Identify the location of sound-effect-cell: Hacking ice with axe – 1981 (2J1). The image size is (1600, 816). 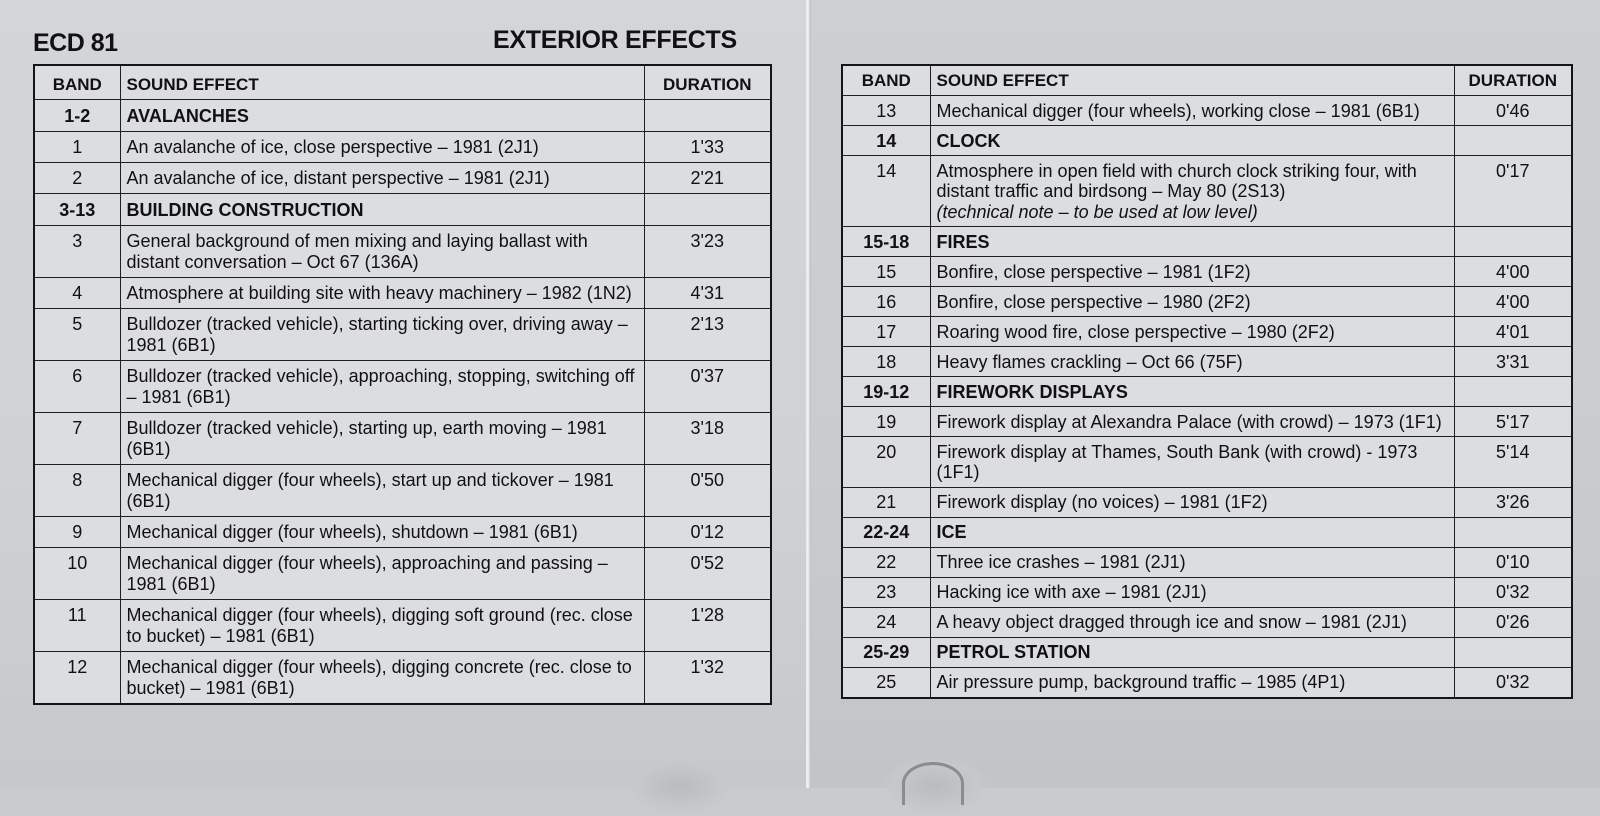
(1192, 592).